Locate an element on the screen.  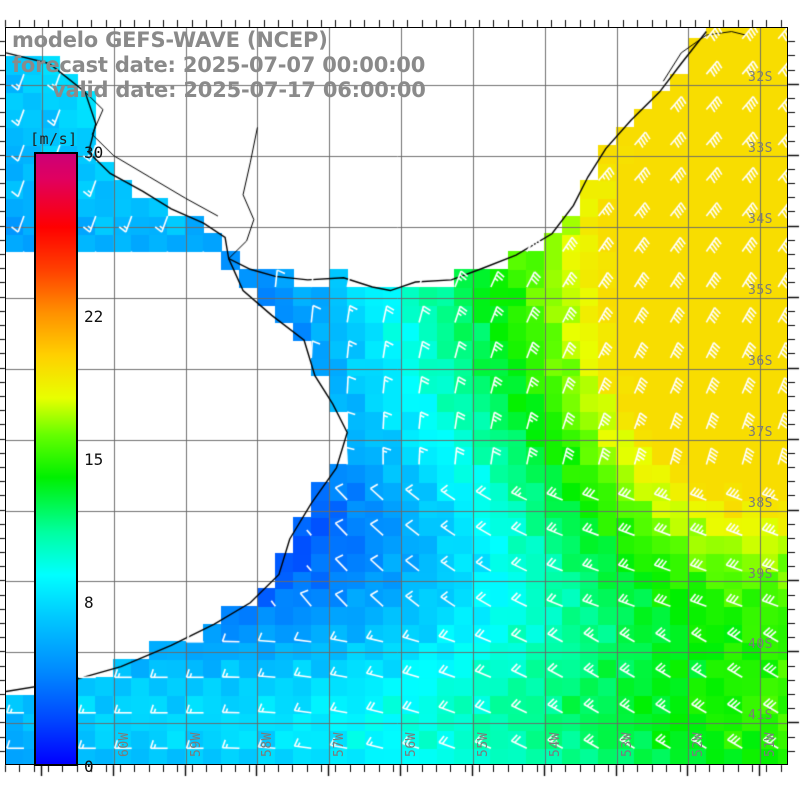
lat-label-34S: 34S is located at coordinates (760, 219).